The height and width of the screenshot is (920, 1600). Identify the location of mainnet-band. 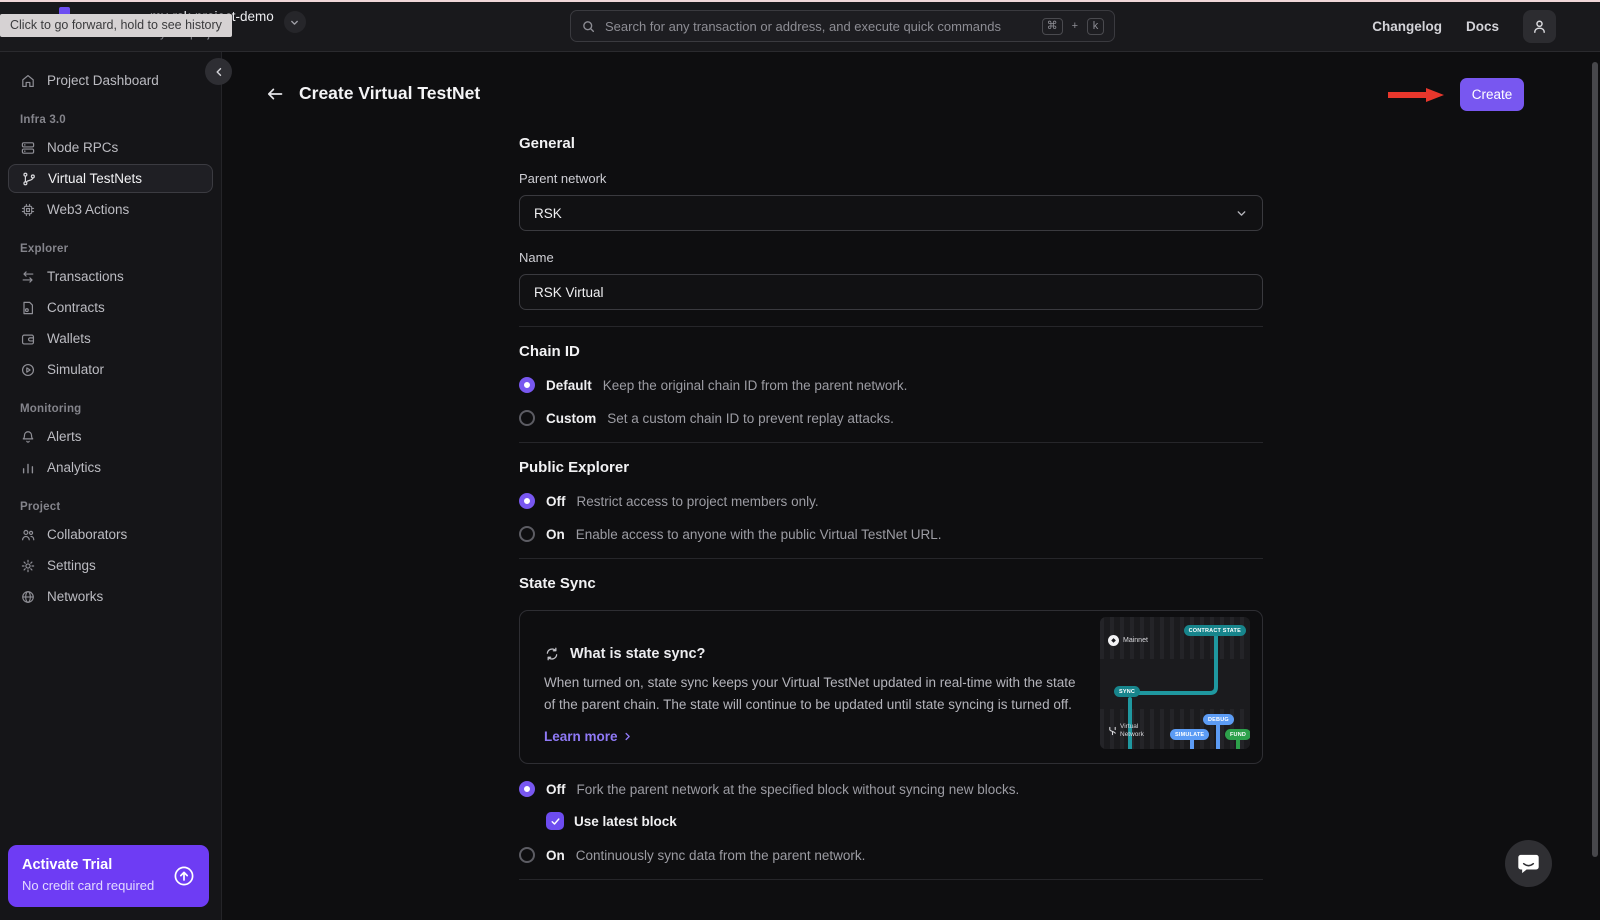
(1175, 638).